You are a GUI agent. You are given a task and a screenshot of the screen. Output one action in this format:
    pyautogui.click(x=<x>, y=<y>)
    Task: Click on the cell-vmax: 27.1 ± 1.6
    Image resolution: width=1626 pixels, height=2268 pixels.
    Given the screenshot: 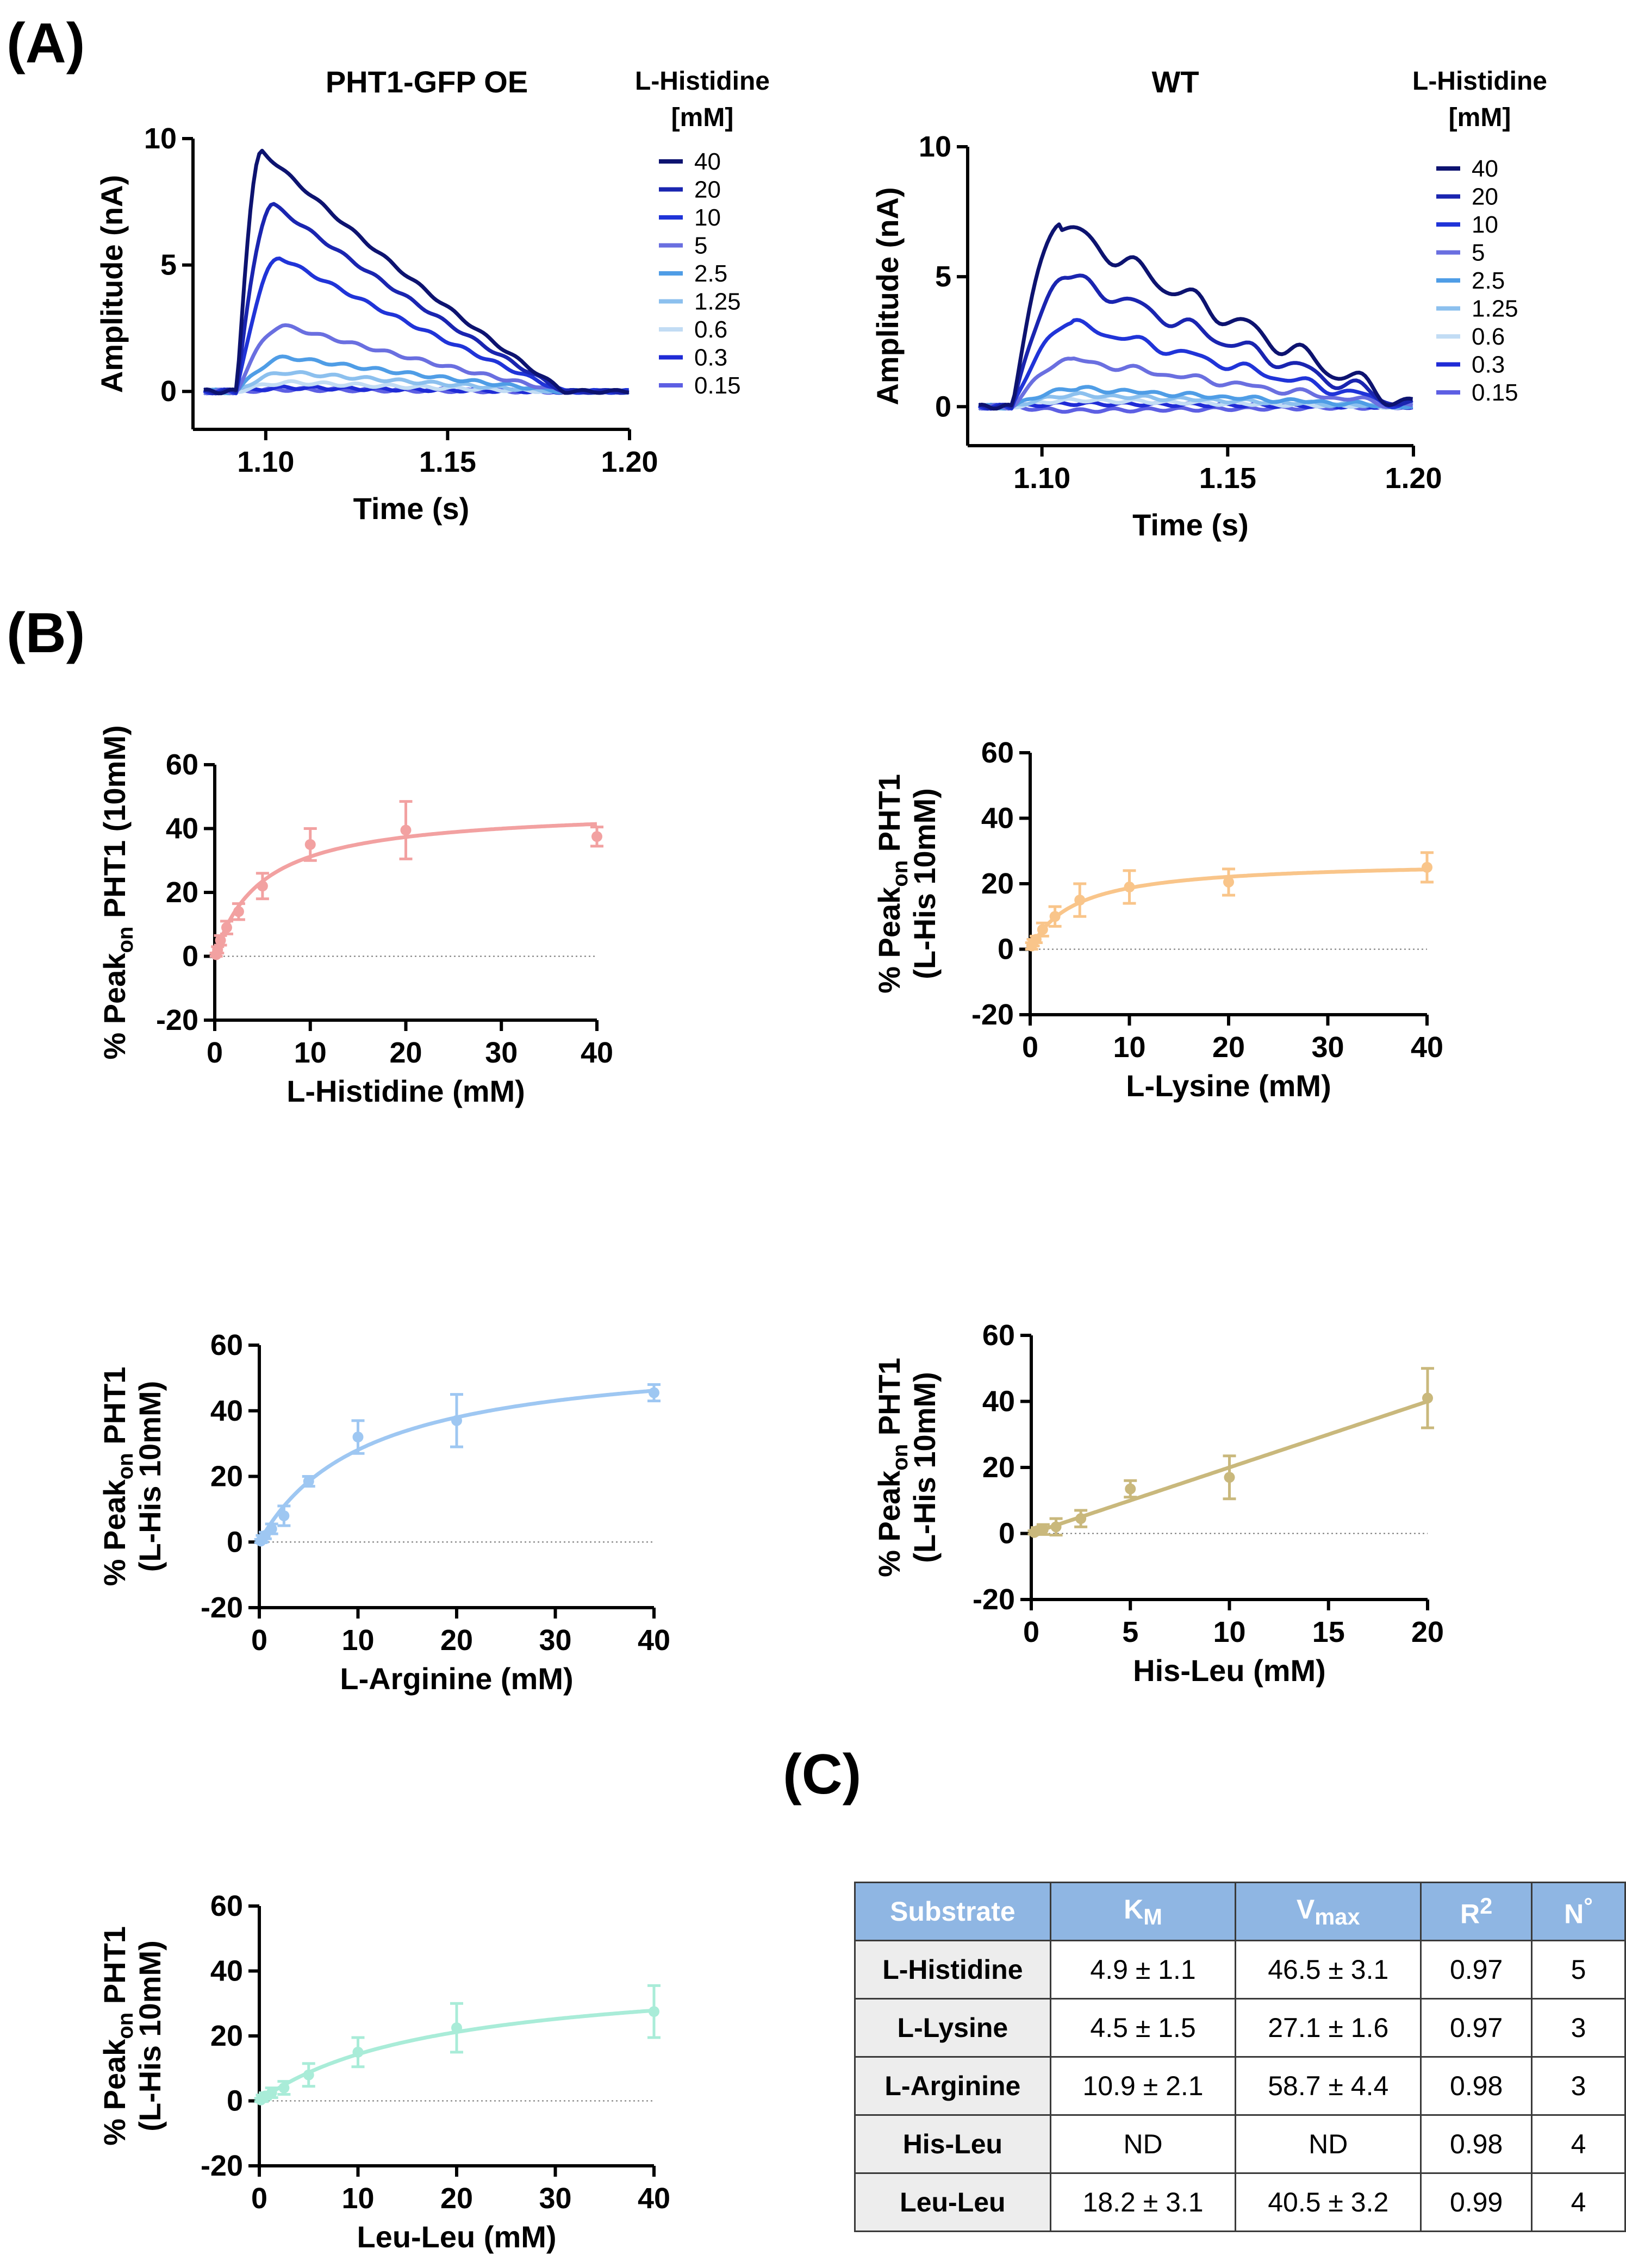 What is the action you would take?
    pyautogui.click(x=1328, y=2028)
    